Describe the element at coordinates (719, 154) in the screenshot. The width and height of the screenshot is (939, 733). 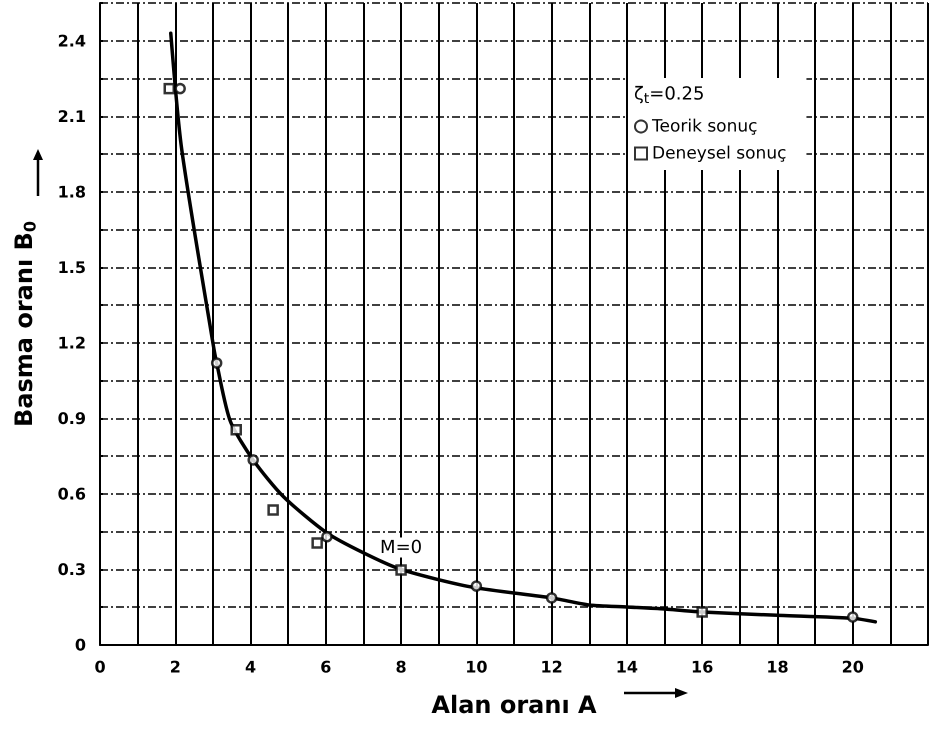
I see `legend-label: Deneysel sonuç` at that location.